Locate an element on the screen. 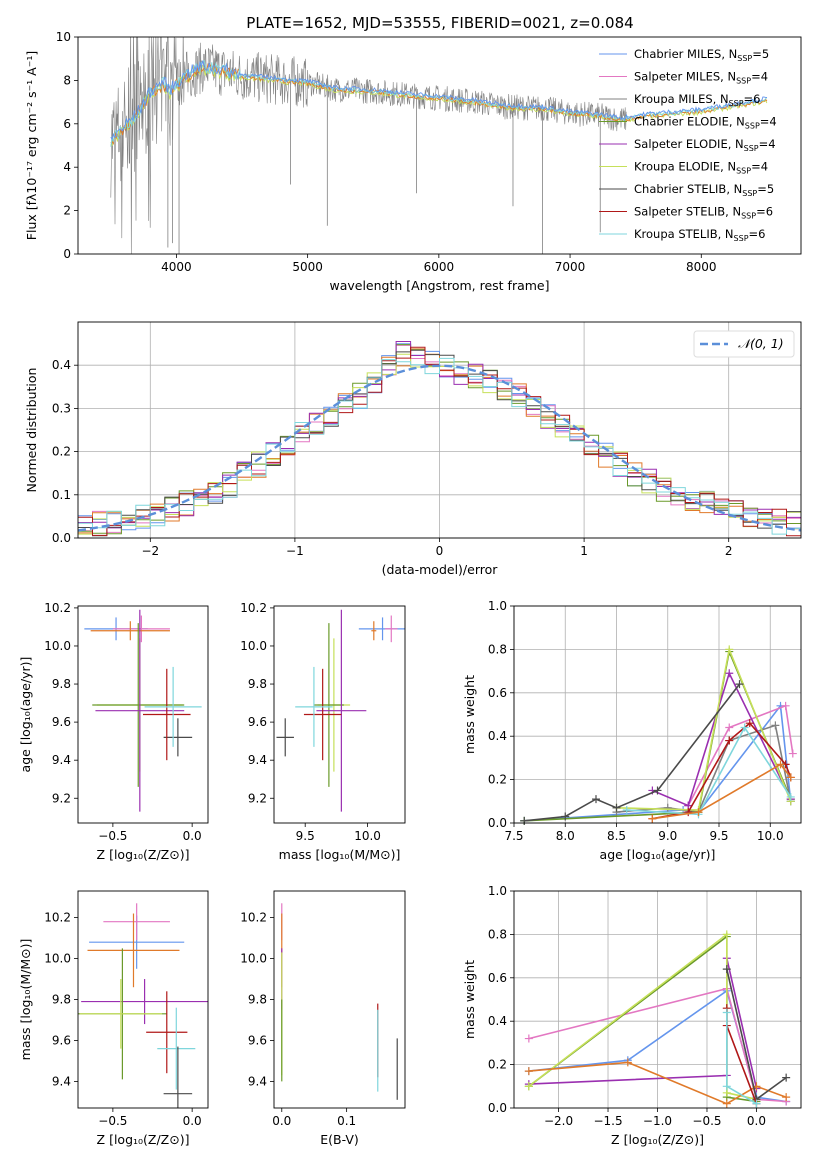  y-tick-label: 9.2 is located at coordinates (61, 798).